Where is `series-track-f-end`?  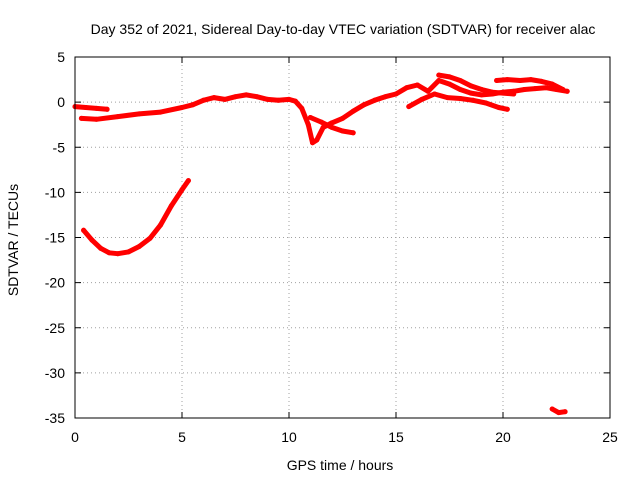 series-track-f-end is located at coordinates (530, 84).